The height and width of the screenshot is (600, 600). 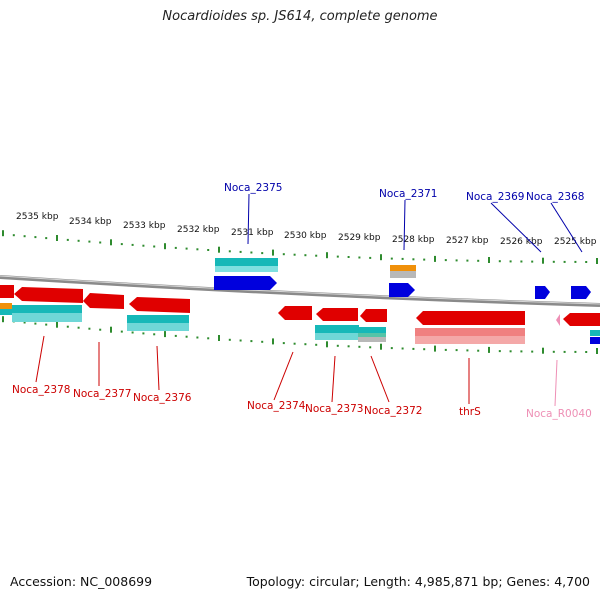 I want to click on gene-label-noca-2377: Noca_2377, so click(x=102, y=394).